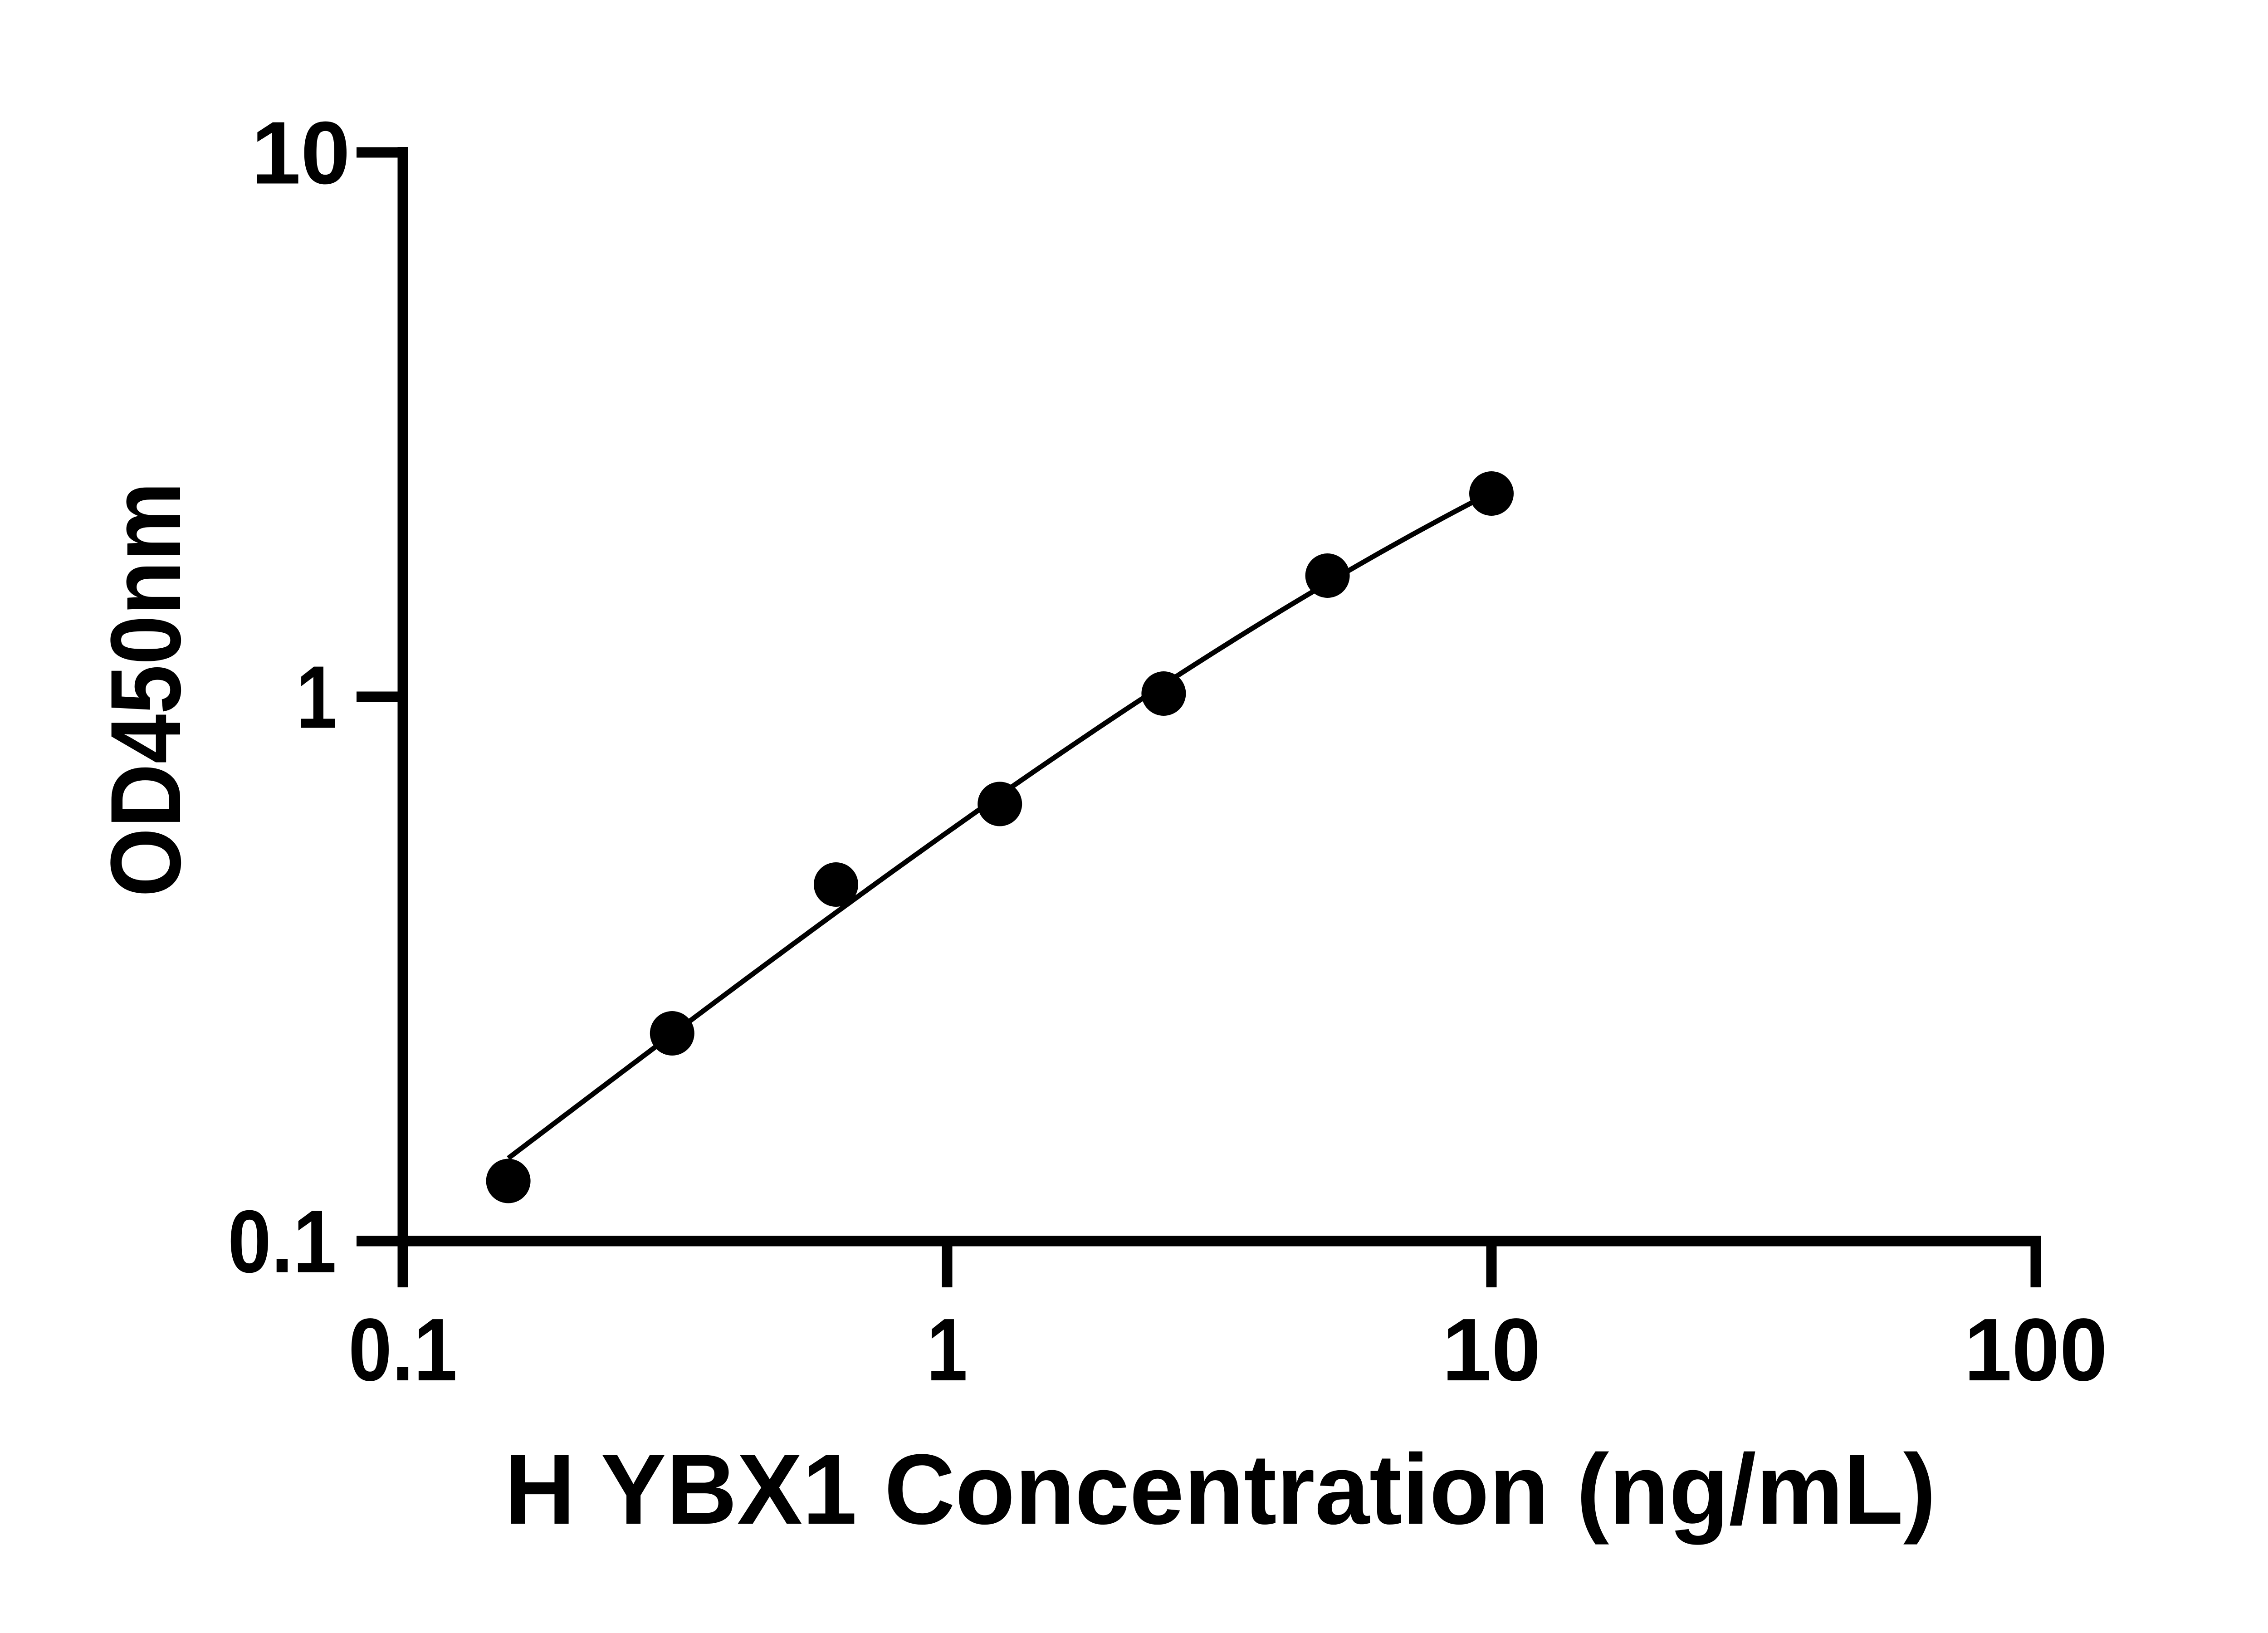 Image resolution: width=2268 pixels, height=1633 pixels. Describe the element at coordinates (1220, 1489) in the screenshot. I see `svg-text: H YBX1 Concentration (ng/mL)` at that location.